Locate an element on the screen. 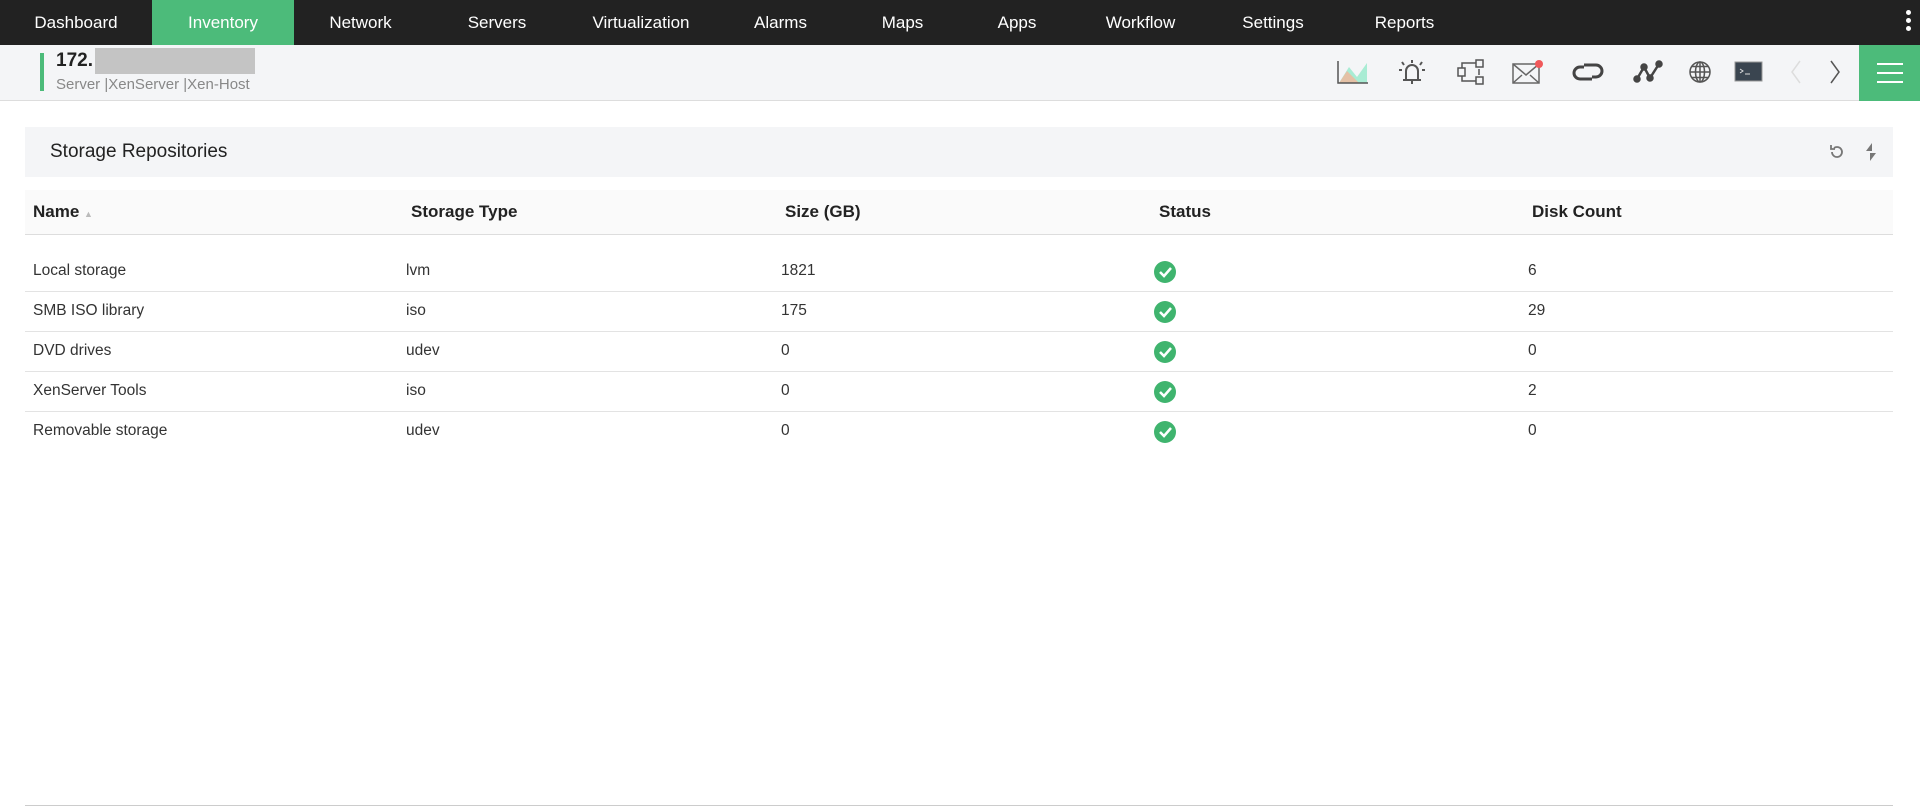  panel-title: Storage Repositories is located at coordinates (139, 151).